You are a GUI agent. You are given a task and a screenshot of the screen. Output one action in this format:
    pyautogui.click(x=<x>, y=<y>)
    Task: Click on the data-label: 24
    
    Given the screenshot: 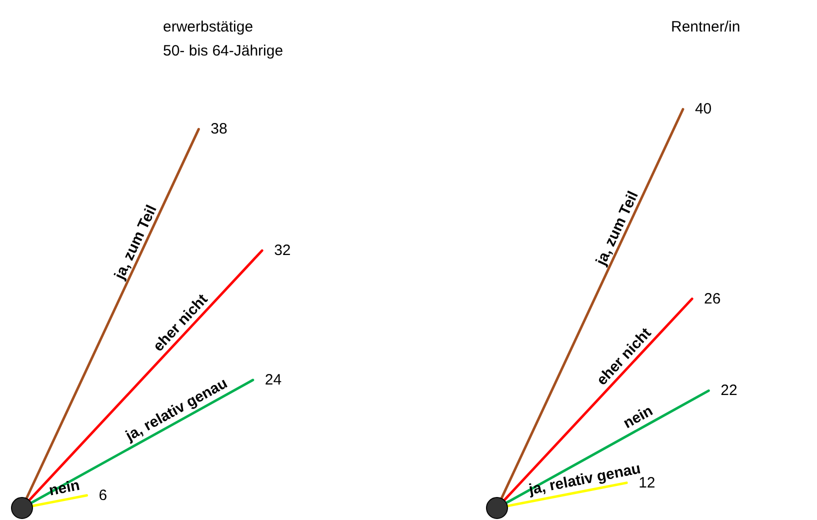 What is the action you would take?
    pyautogui.click(x=273, y=380)
    